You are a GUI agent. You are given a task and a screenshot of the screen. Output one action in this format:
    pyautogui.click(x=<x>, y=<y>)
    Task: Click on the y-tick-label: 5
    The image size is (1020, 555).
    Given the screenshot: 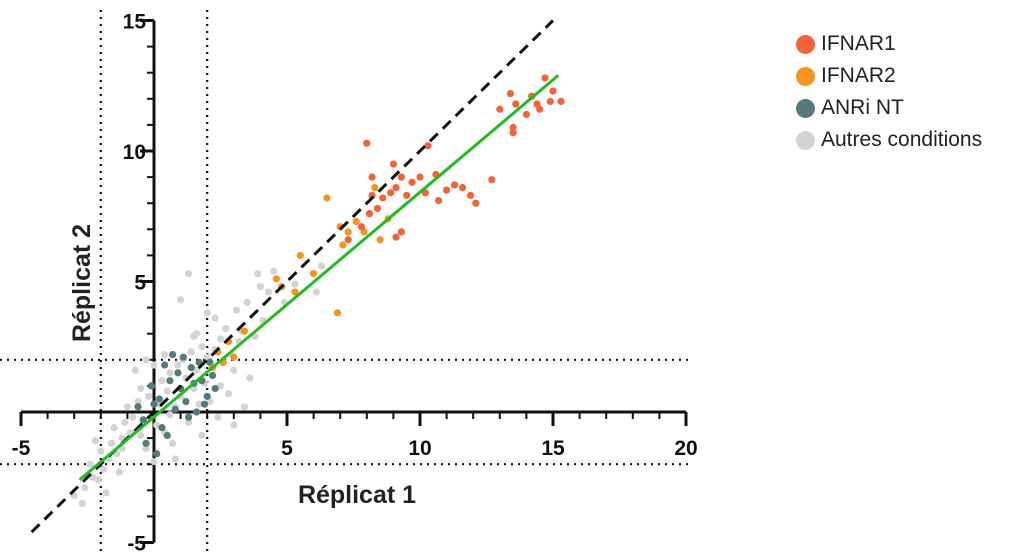 What is the action you would take?
    pyautogui.click(x=140, y=283)
    